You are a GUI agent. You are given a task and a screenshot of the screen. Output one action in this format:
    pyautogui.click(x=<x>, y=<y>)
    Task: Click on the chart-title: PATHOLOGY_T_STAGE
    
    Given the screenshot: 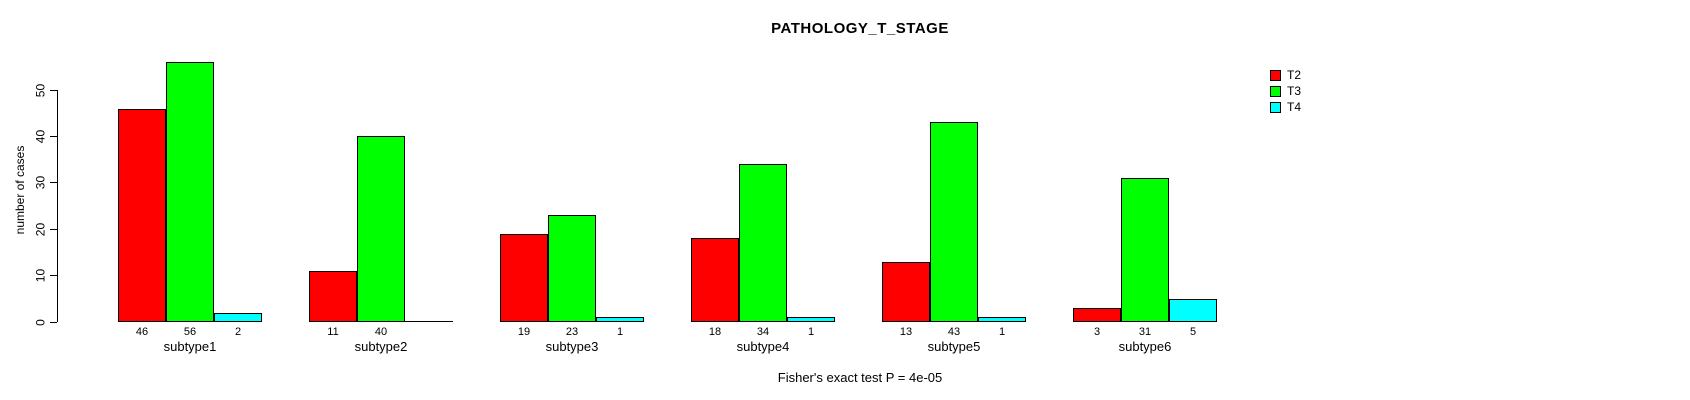 What is the action you would take?
    pyautogui.click(x=860, y=28)
    